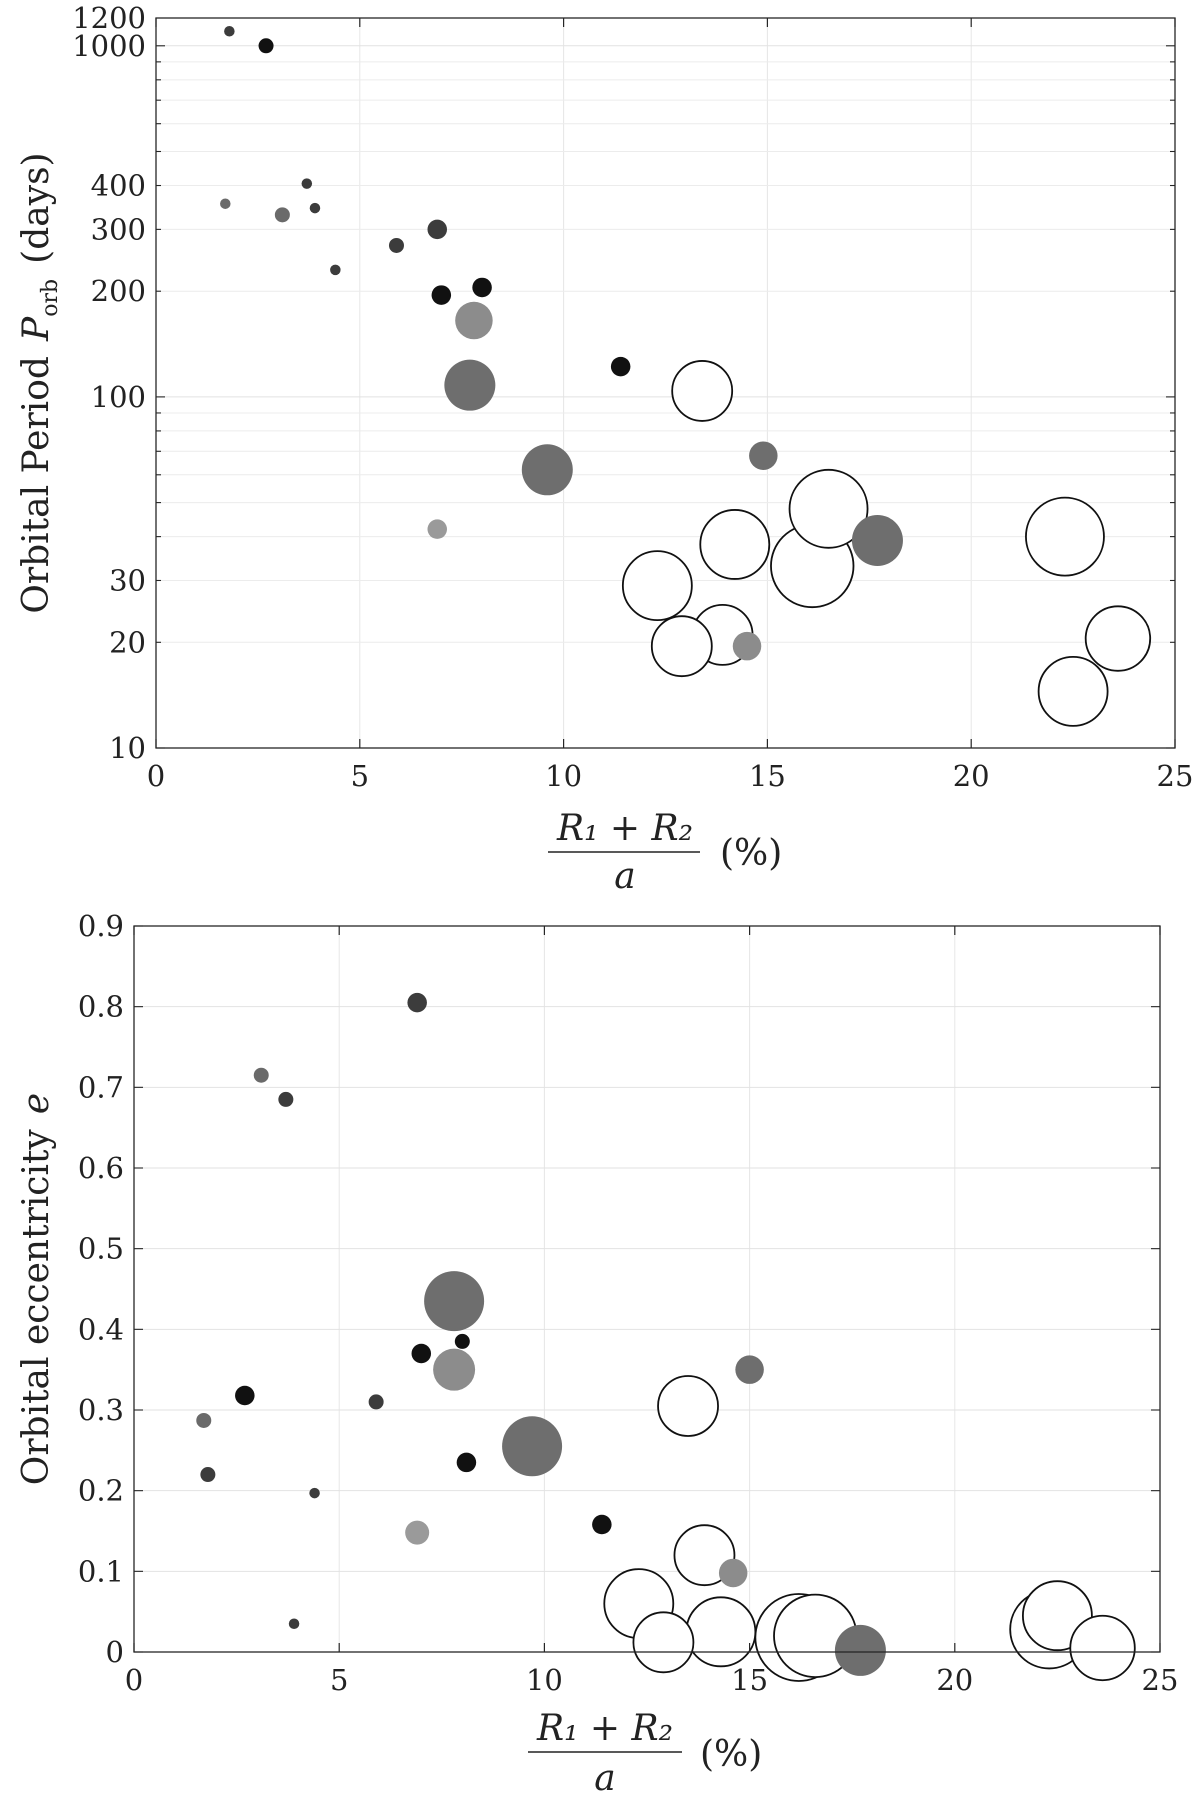  Describe the element at coordinates (652, 1680) in the screenshot. I see `eccentricity-x-tick-labels: 0 5 10 15 20 25` at that location.